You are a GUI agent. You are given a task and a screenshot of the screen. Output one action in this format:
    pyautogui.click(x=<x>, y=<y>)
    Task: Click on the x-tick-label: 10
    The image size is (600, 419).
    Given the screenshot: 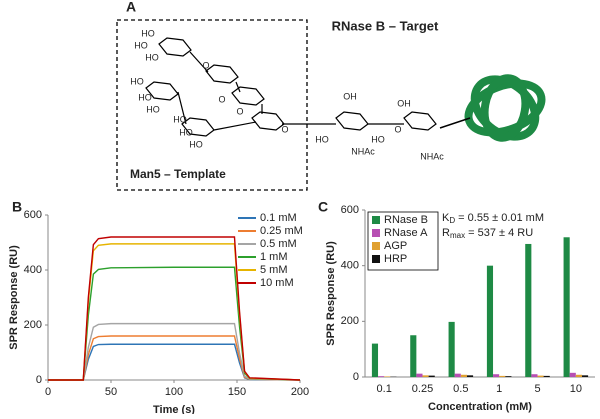 What is the action you would take?
    pyautogui.click(x=576, y=389)
    